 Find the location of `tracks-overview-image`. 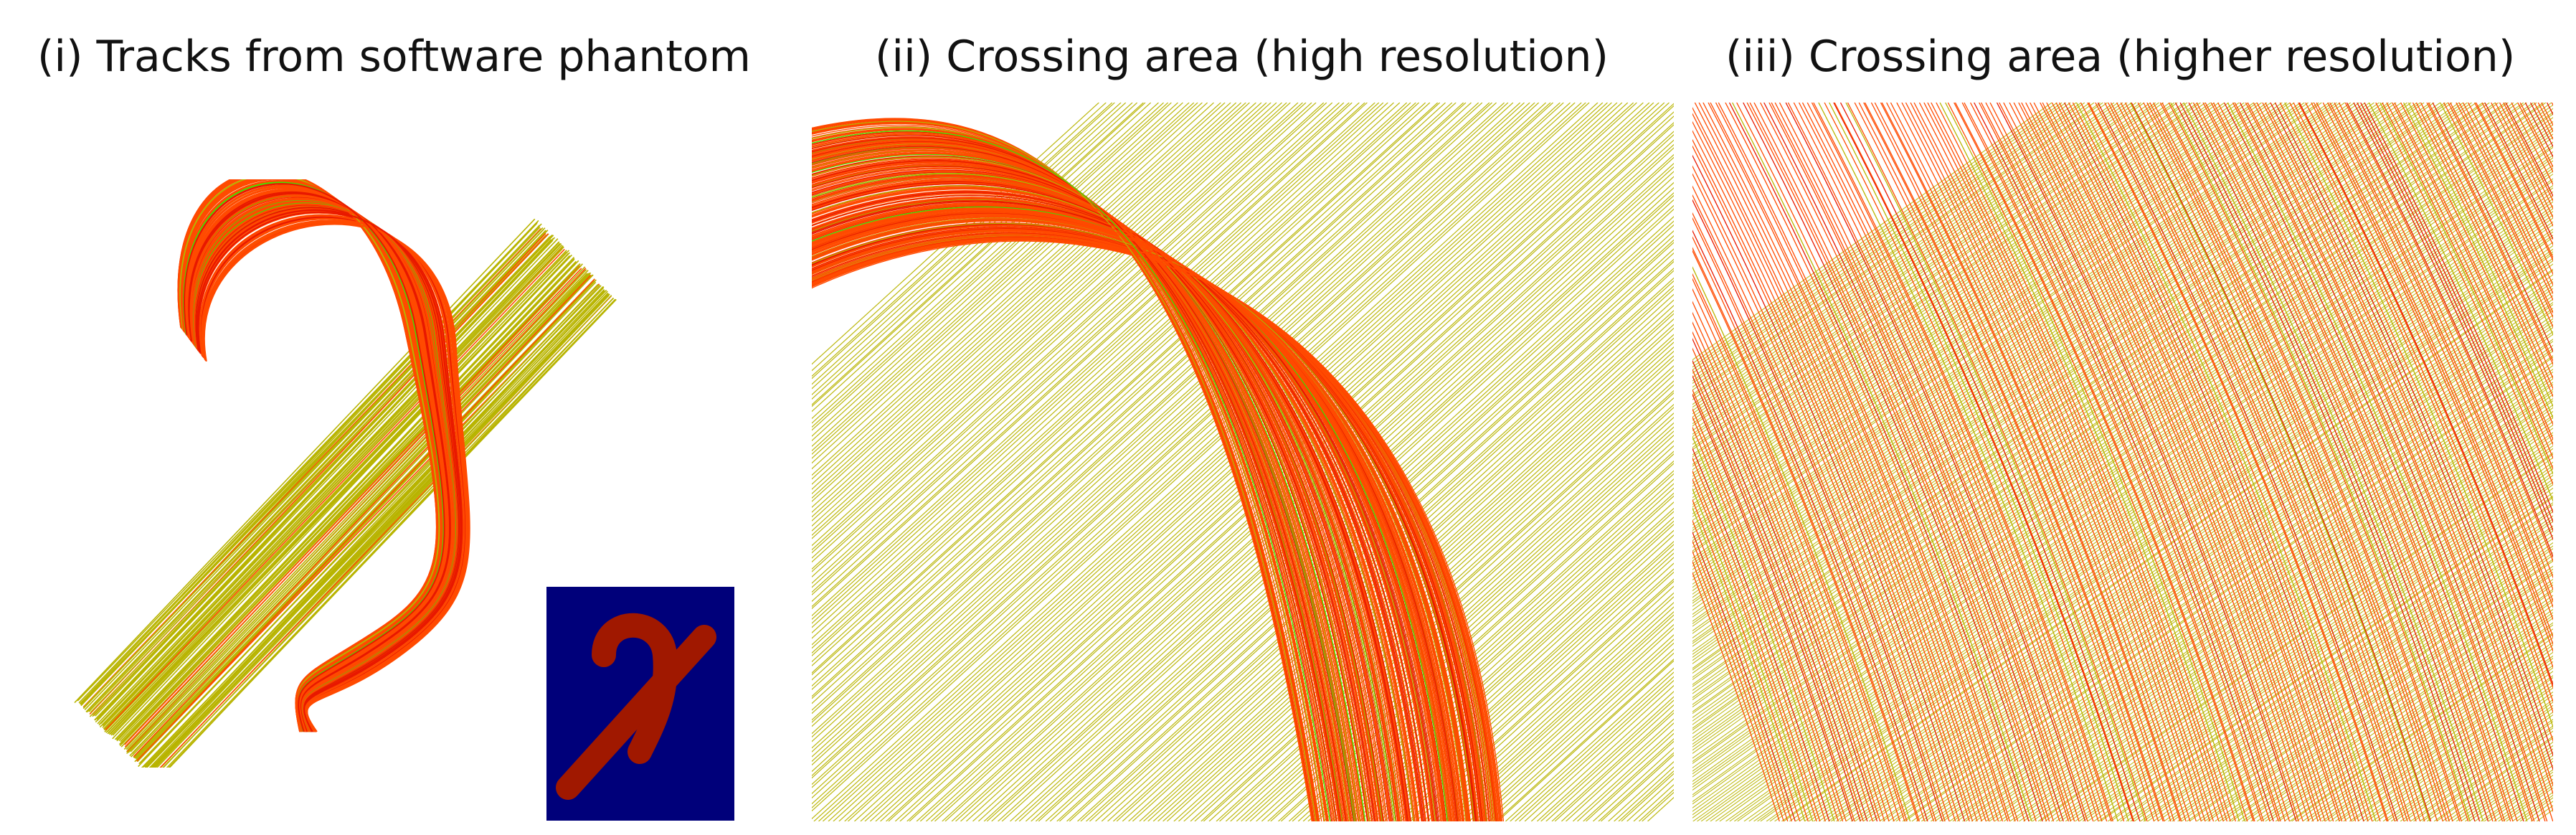

tracks-overview-image is located at coordinates (345, 473).